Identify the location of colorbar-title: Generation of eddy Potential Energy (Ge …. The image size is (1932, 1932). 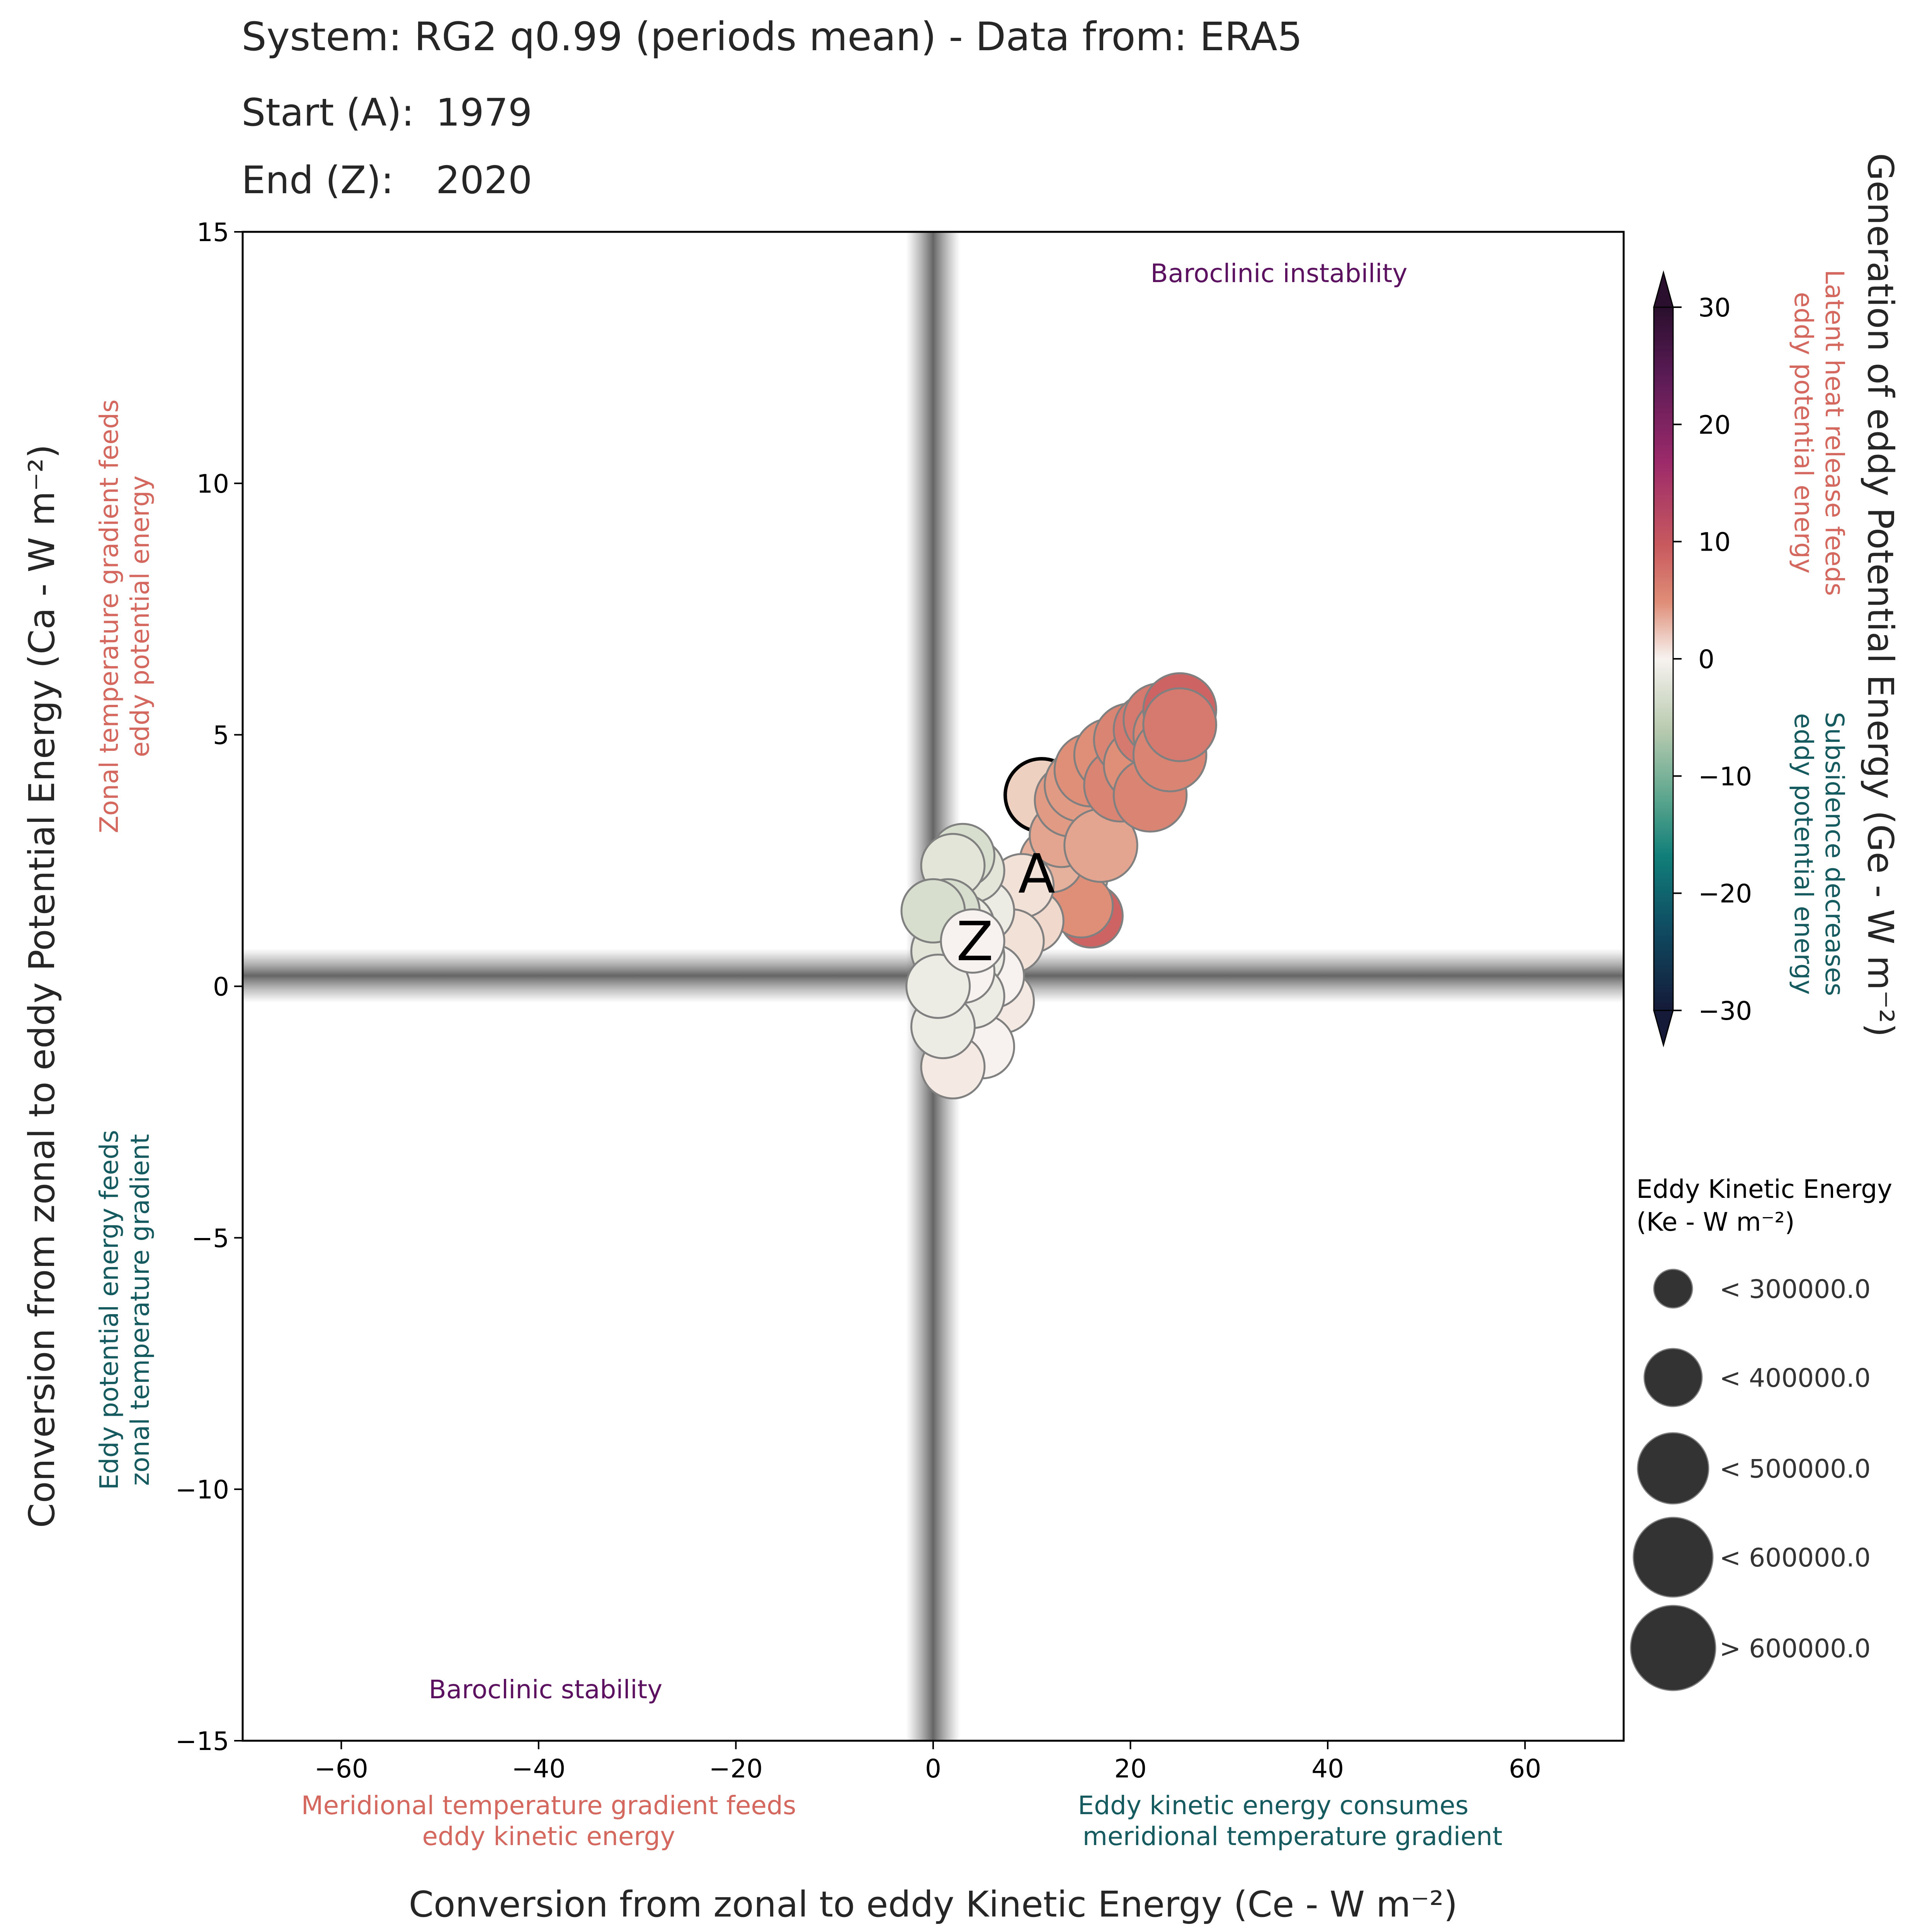
(1881, 595).